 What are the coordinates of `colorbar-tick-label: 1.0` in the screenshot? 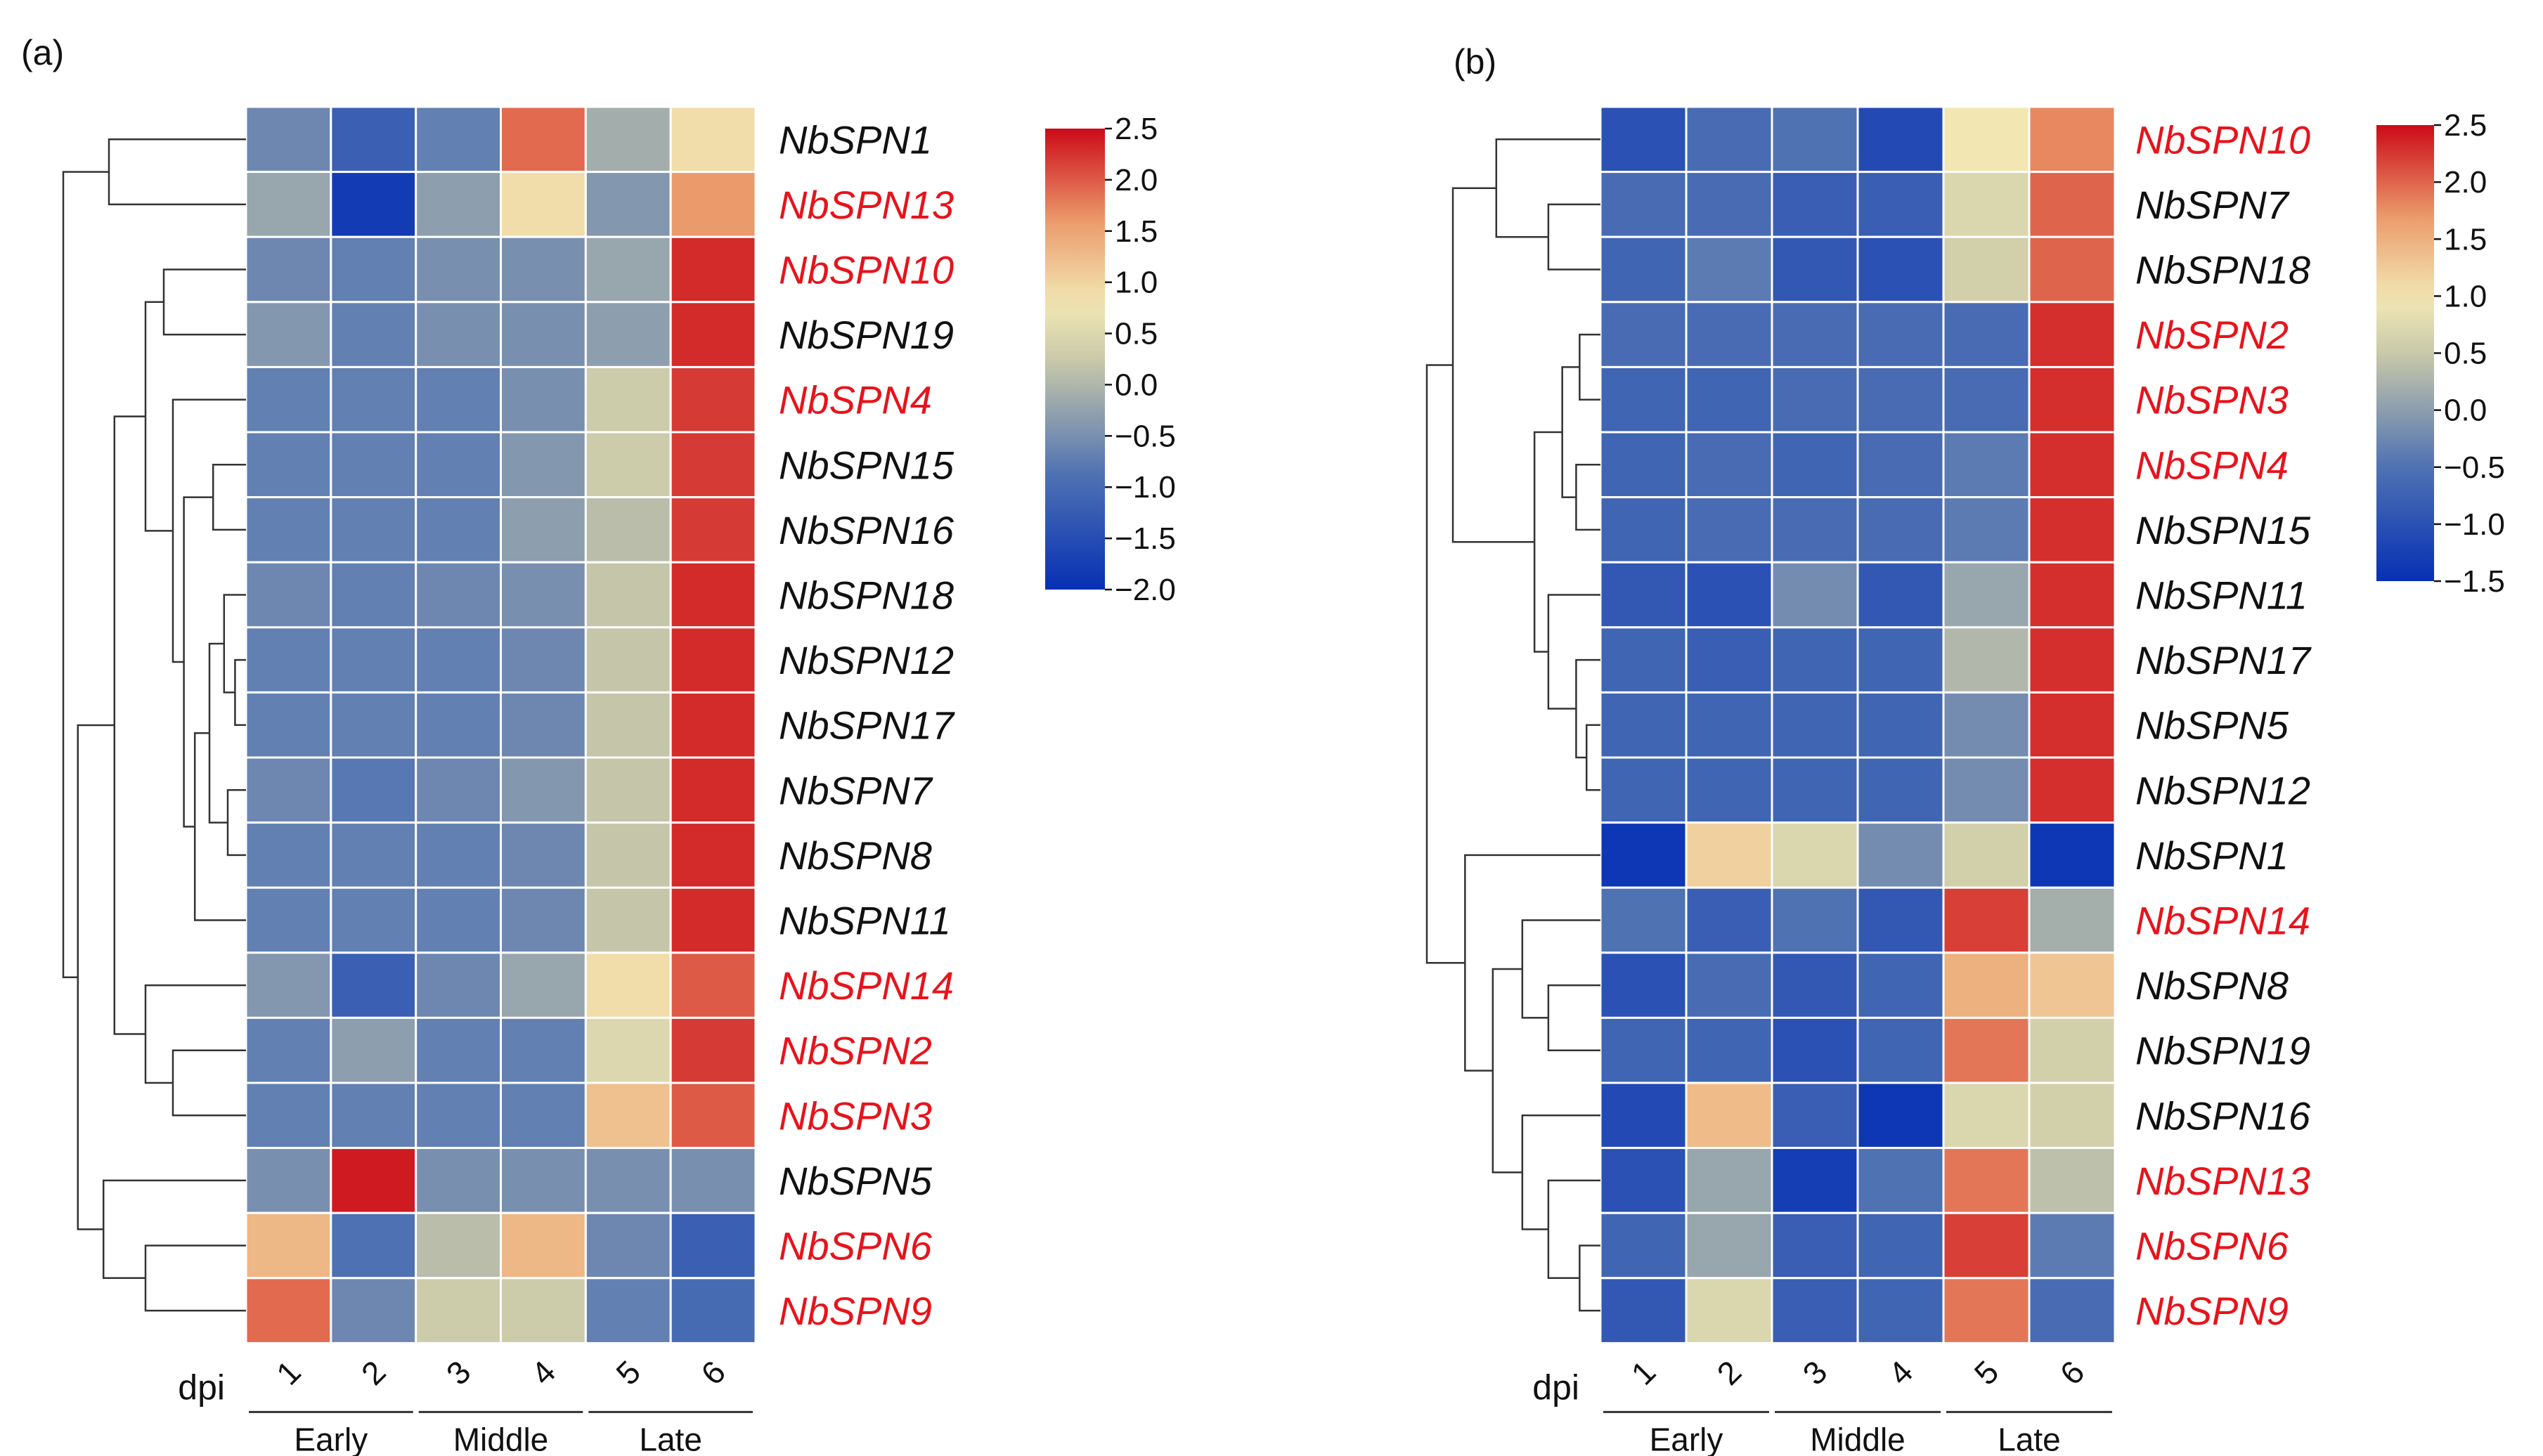 It's located at (1136, 283).